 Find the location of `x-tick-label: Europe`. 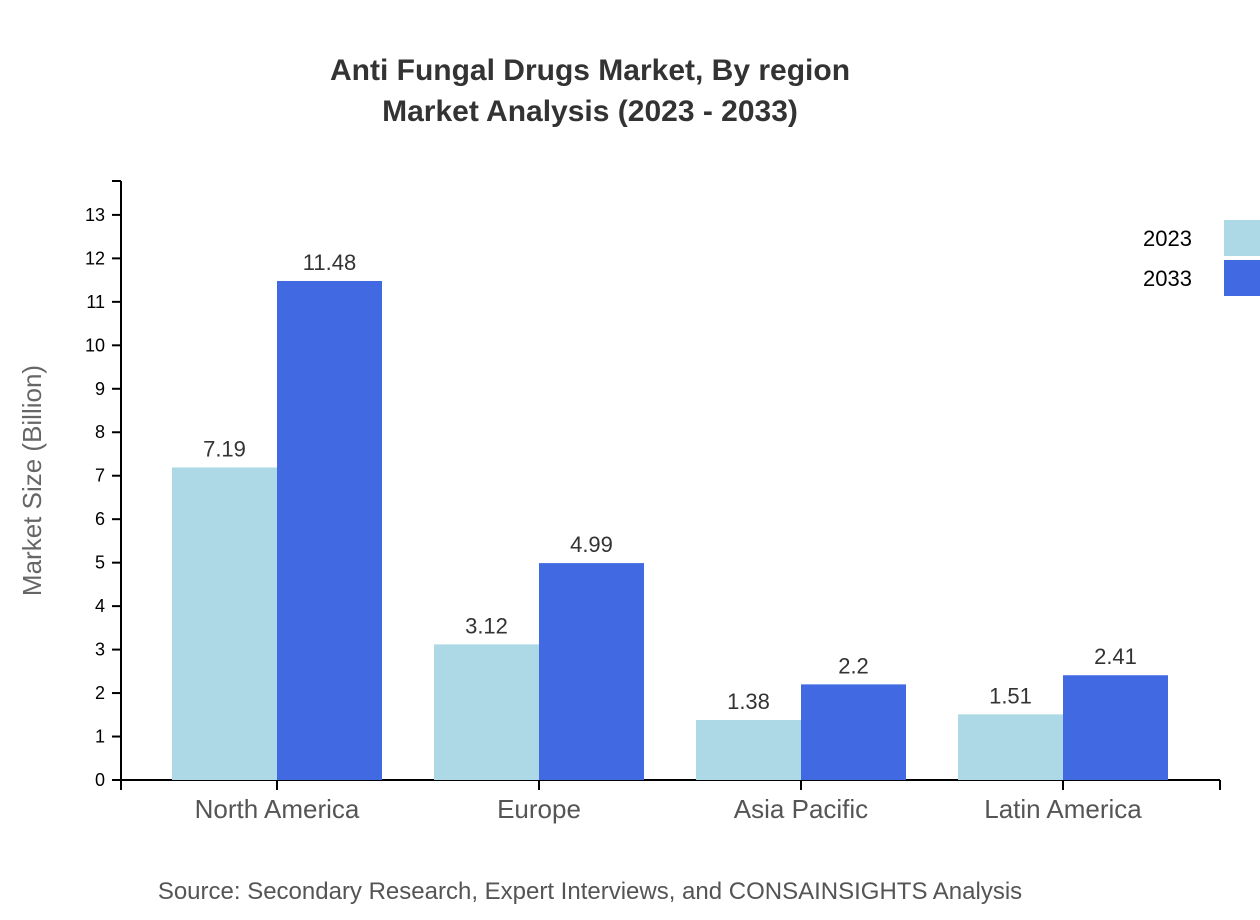

x-tick-label: Europe is located at coordinates (539, 809).